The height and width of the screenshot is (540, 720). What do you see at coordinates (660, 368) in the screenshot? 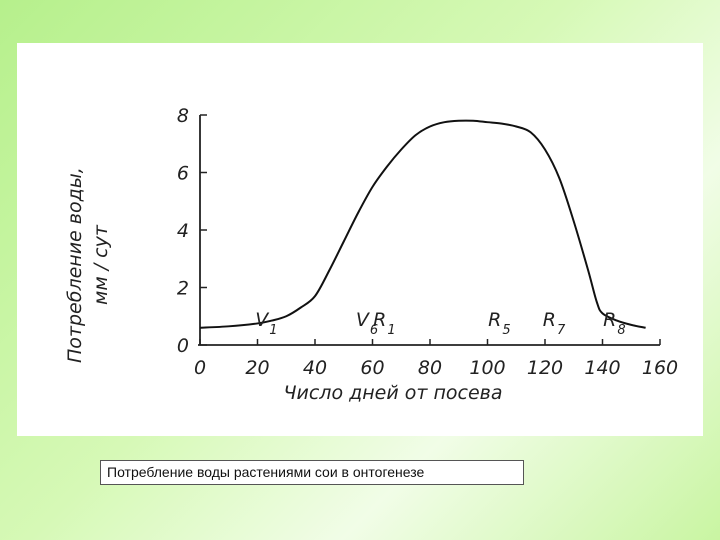
I see `x-tick-label: 160` at bounding box center [660, 368].